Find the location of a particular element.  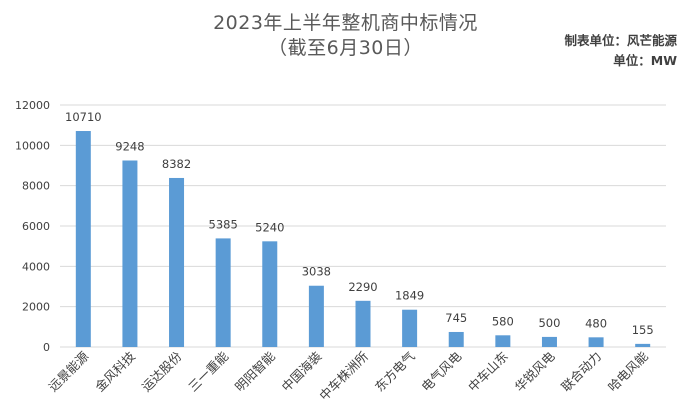

y-axis-ticks: 0 2000 4000 6000 8000 10000 12000 is located at coordinates (32, 226).